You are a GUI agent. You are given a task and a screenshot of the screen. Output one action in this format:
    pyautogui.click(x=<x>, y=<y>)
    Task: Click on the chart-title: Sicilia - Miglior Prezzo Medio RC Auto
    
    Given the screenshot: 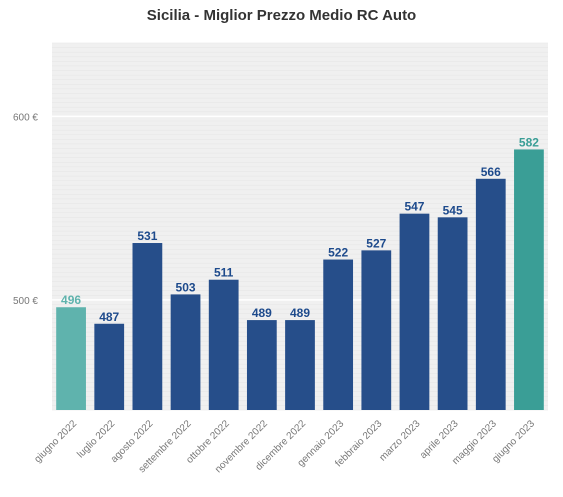 What is the action you would take?
    pyautogui.click(x=281, y=15)
    